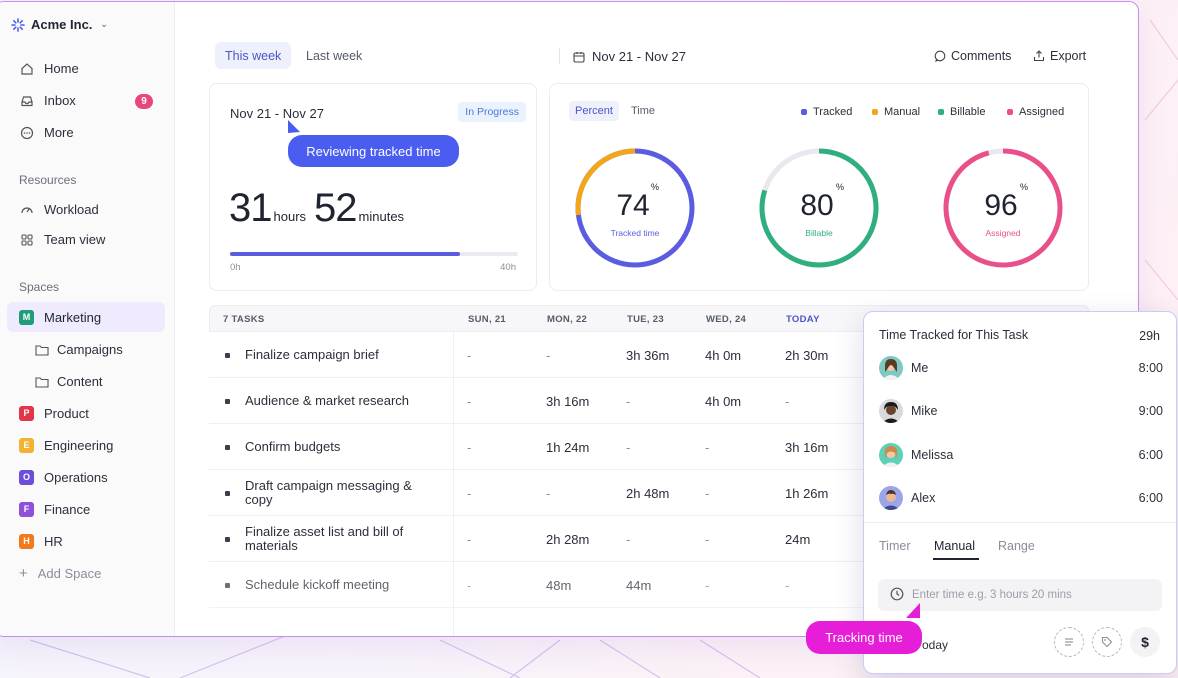  Describe the element at coordinates (1021, 368) in the screenshot. I see `person-row: Me 8:00` at that location.